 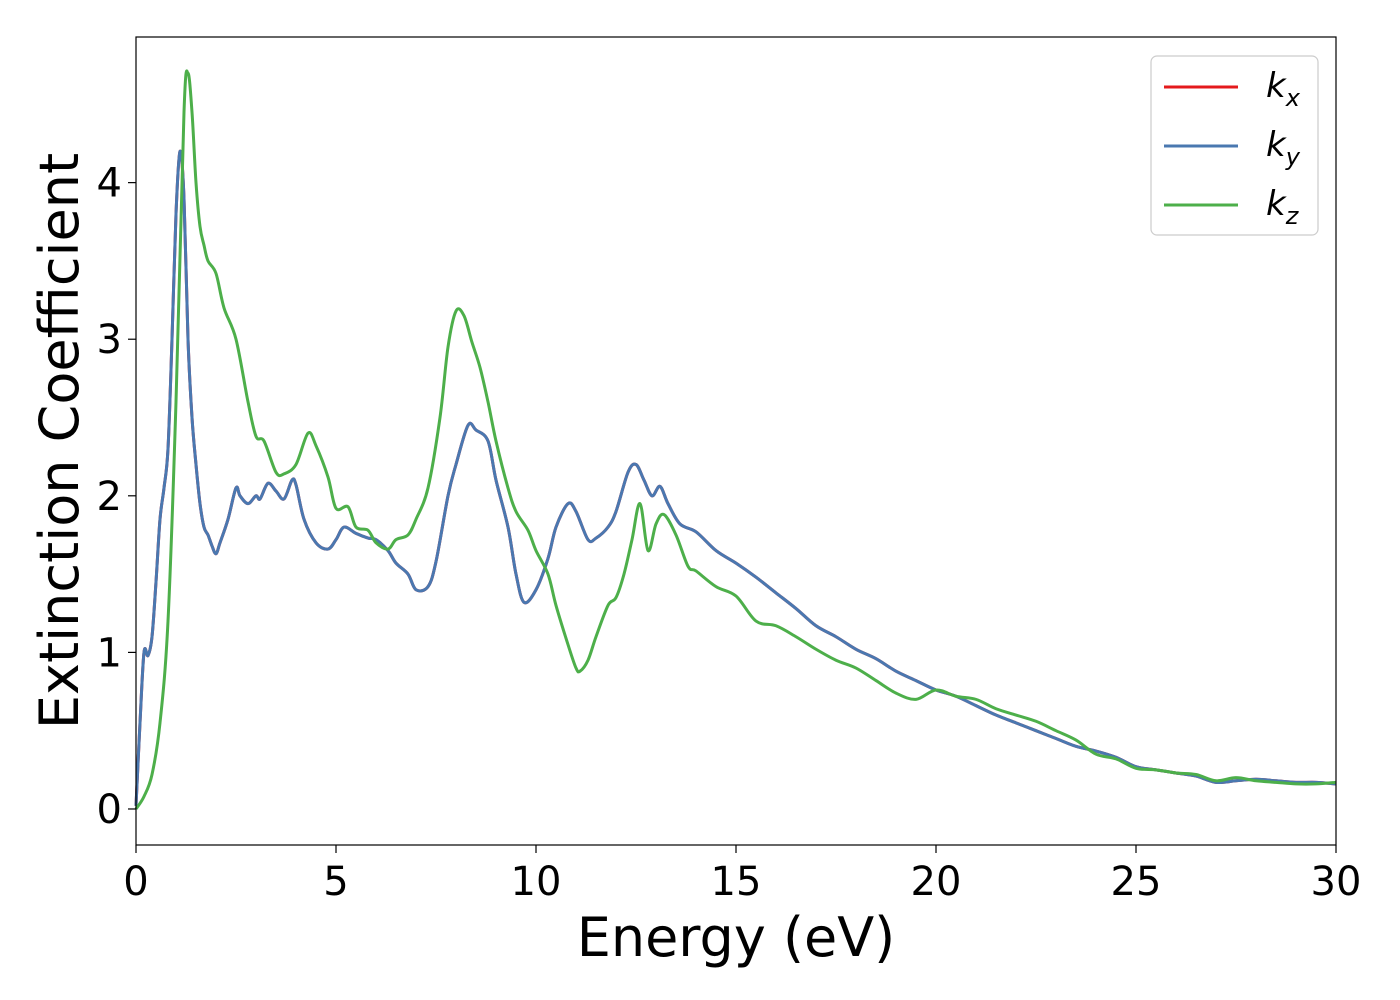 I want to click on x-axis-title: Energy (eV), so click(x=736, y=937).